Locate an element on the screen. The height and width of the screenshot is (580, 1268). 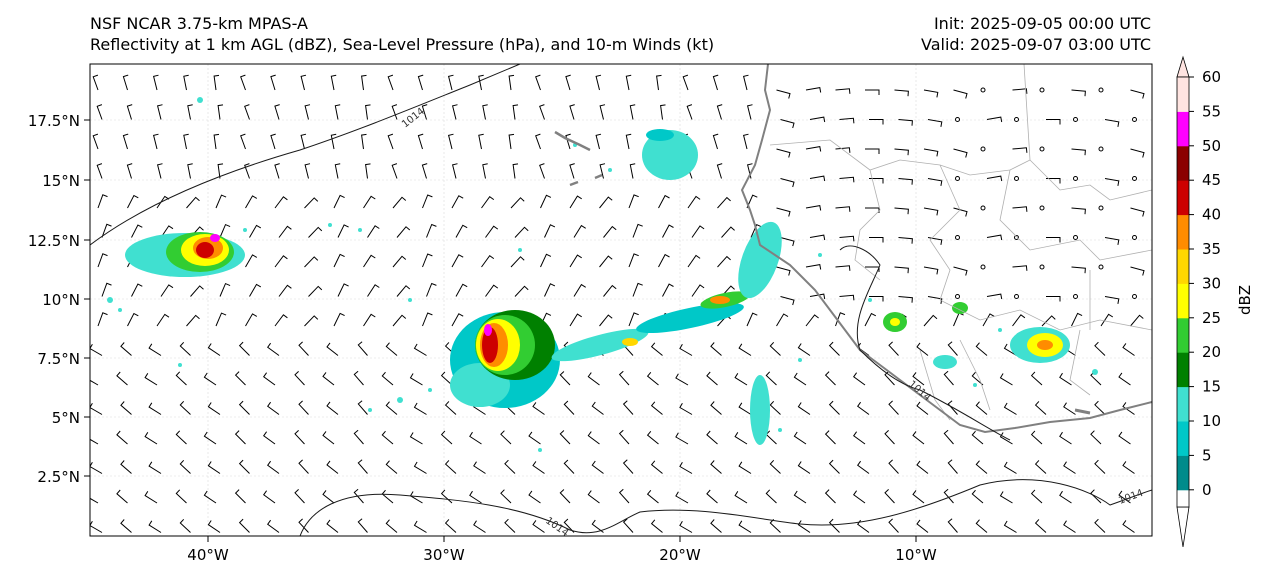
lon-label-20w: 20°W is located at coordinates (680, 555).